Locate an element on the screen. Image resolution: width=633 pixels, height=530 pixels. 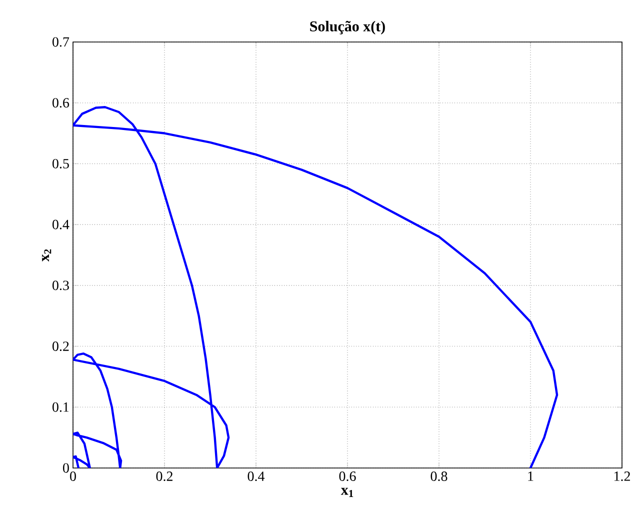
x-axis-title: x$_{1}$ is located at coordinates (347, 492).